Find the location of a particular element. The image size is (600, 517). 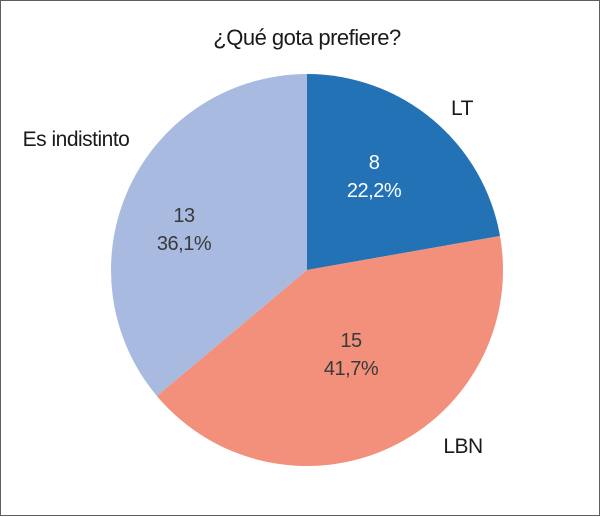

slice-count-lt: 8 is located at coordinates (374, 163).